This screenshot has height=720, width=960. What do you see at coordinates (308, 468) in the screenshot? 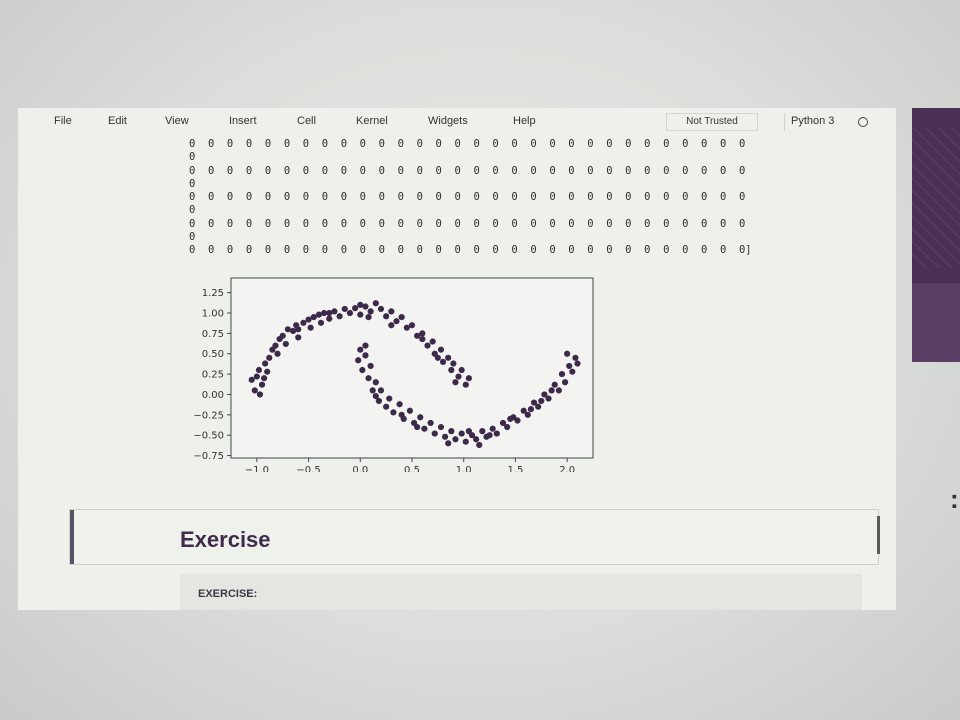
I see `x-tick-label: −0.5` at bounding box center [308, 468].